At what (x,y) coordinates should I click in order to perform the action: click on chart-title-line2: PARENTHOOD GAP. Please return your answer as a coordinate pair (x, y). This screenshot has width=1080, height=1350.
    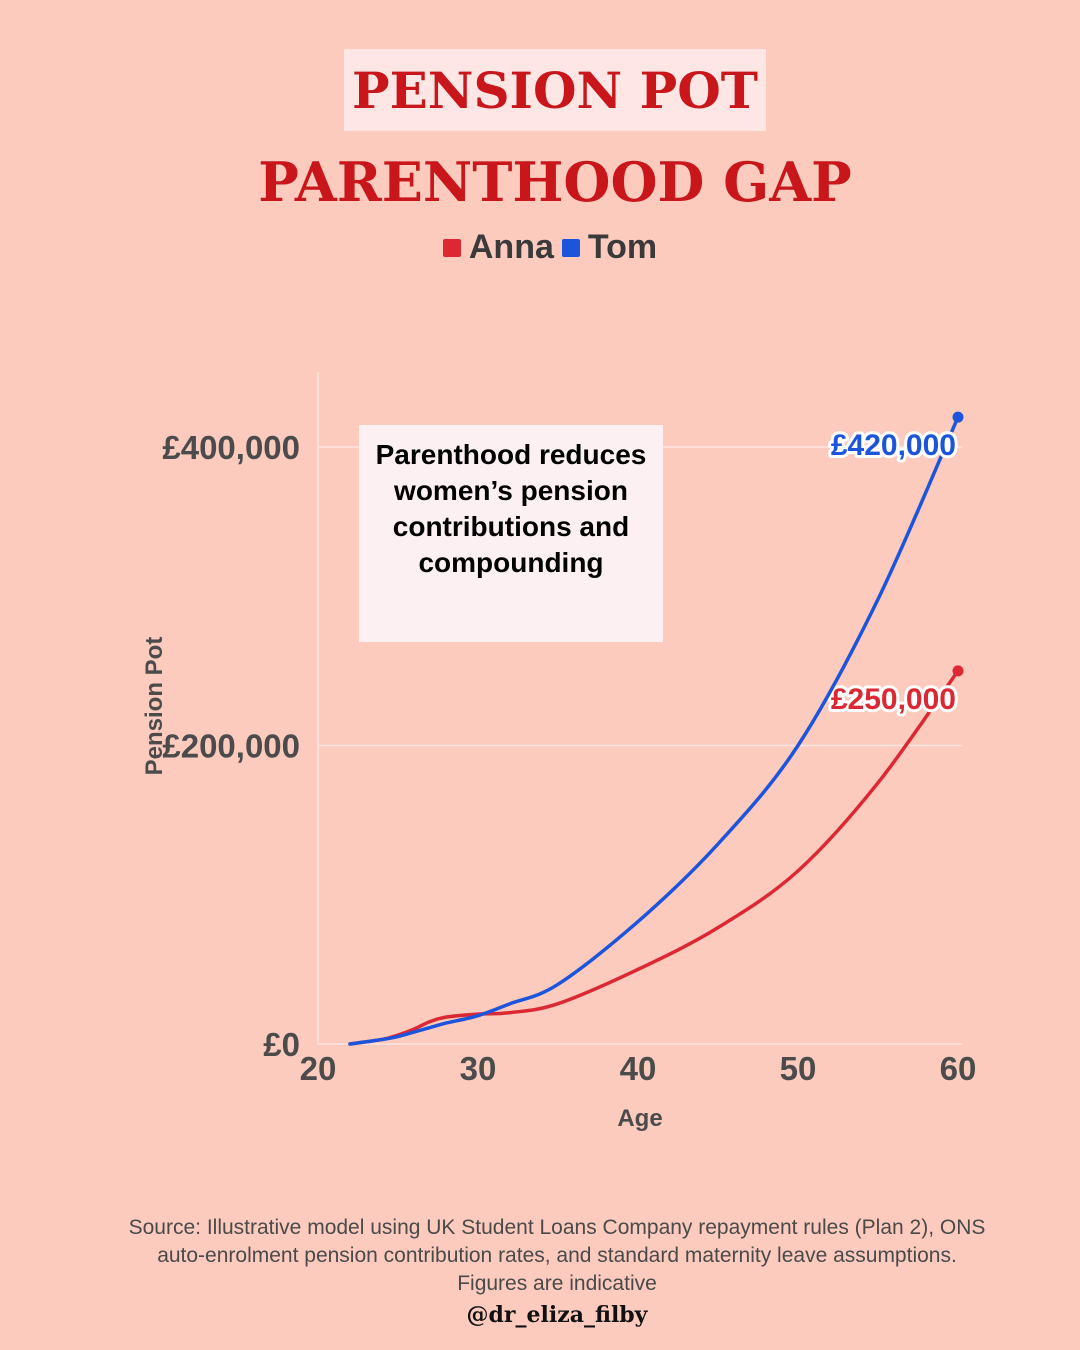
    Looking at the image, I should click on (555, 182).